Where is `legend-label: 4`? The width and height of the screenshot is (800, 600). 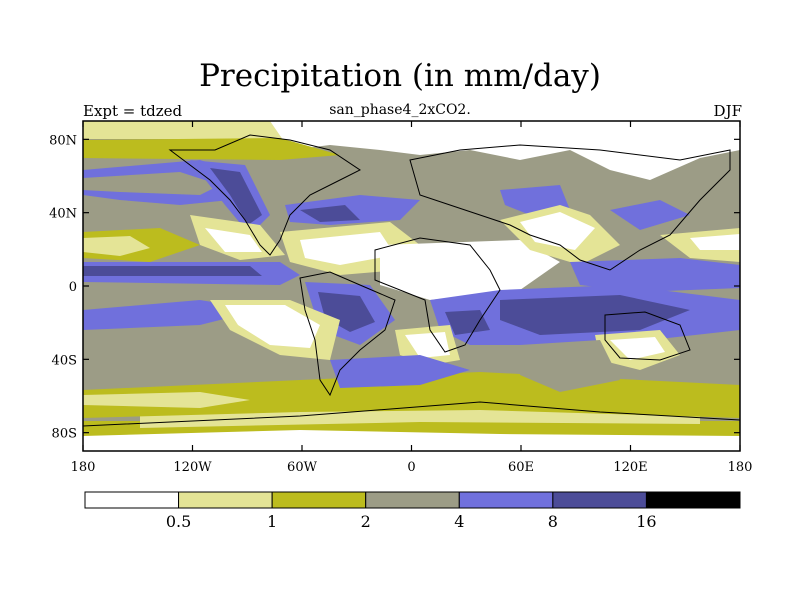
legend-label: 4 is located at coordinates (459, 521).